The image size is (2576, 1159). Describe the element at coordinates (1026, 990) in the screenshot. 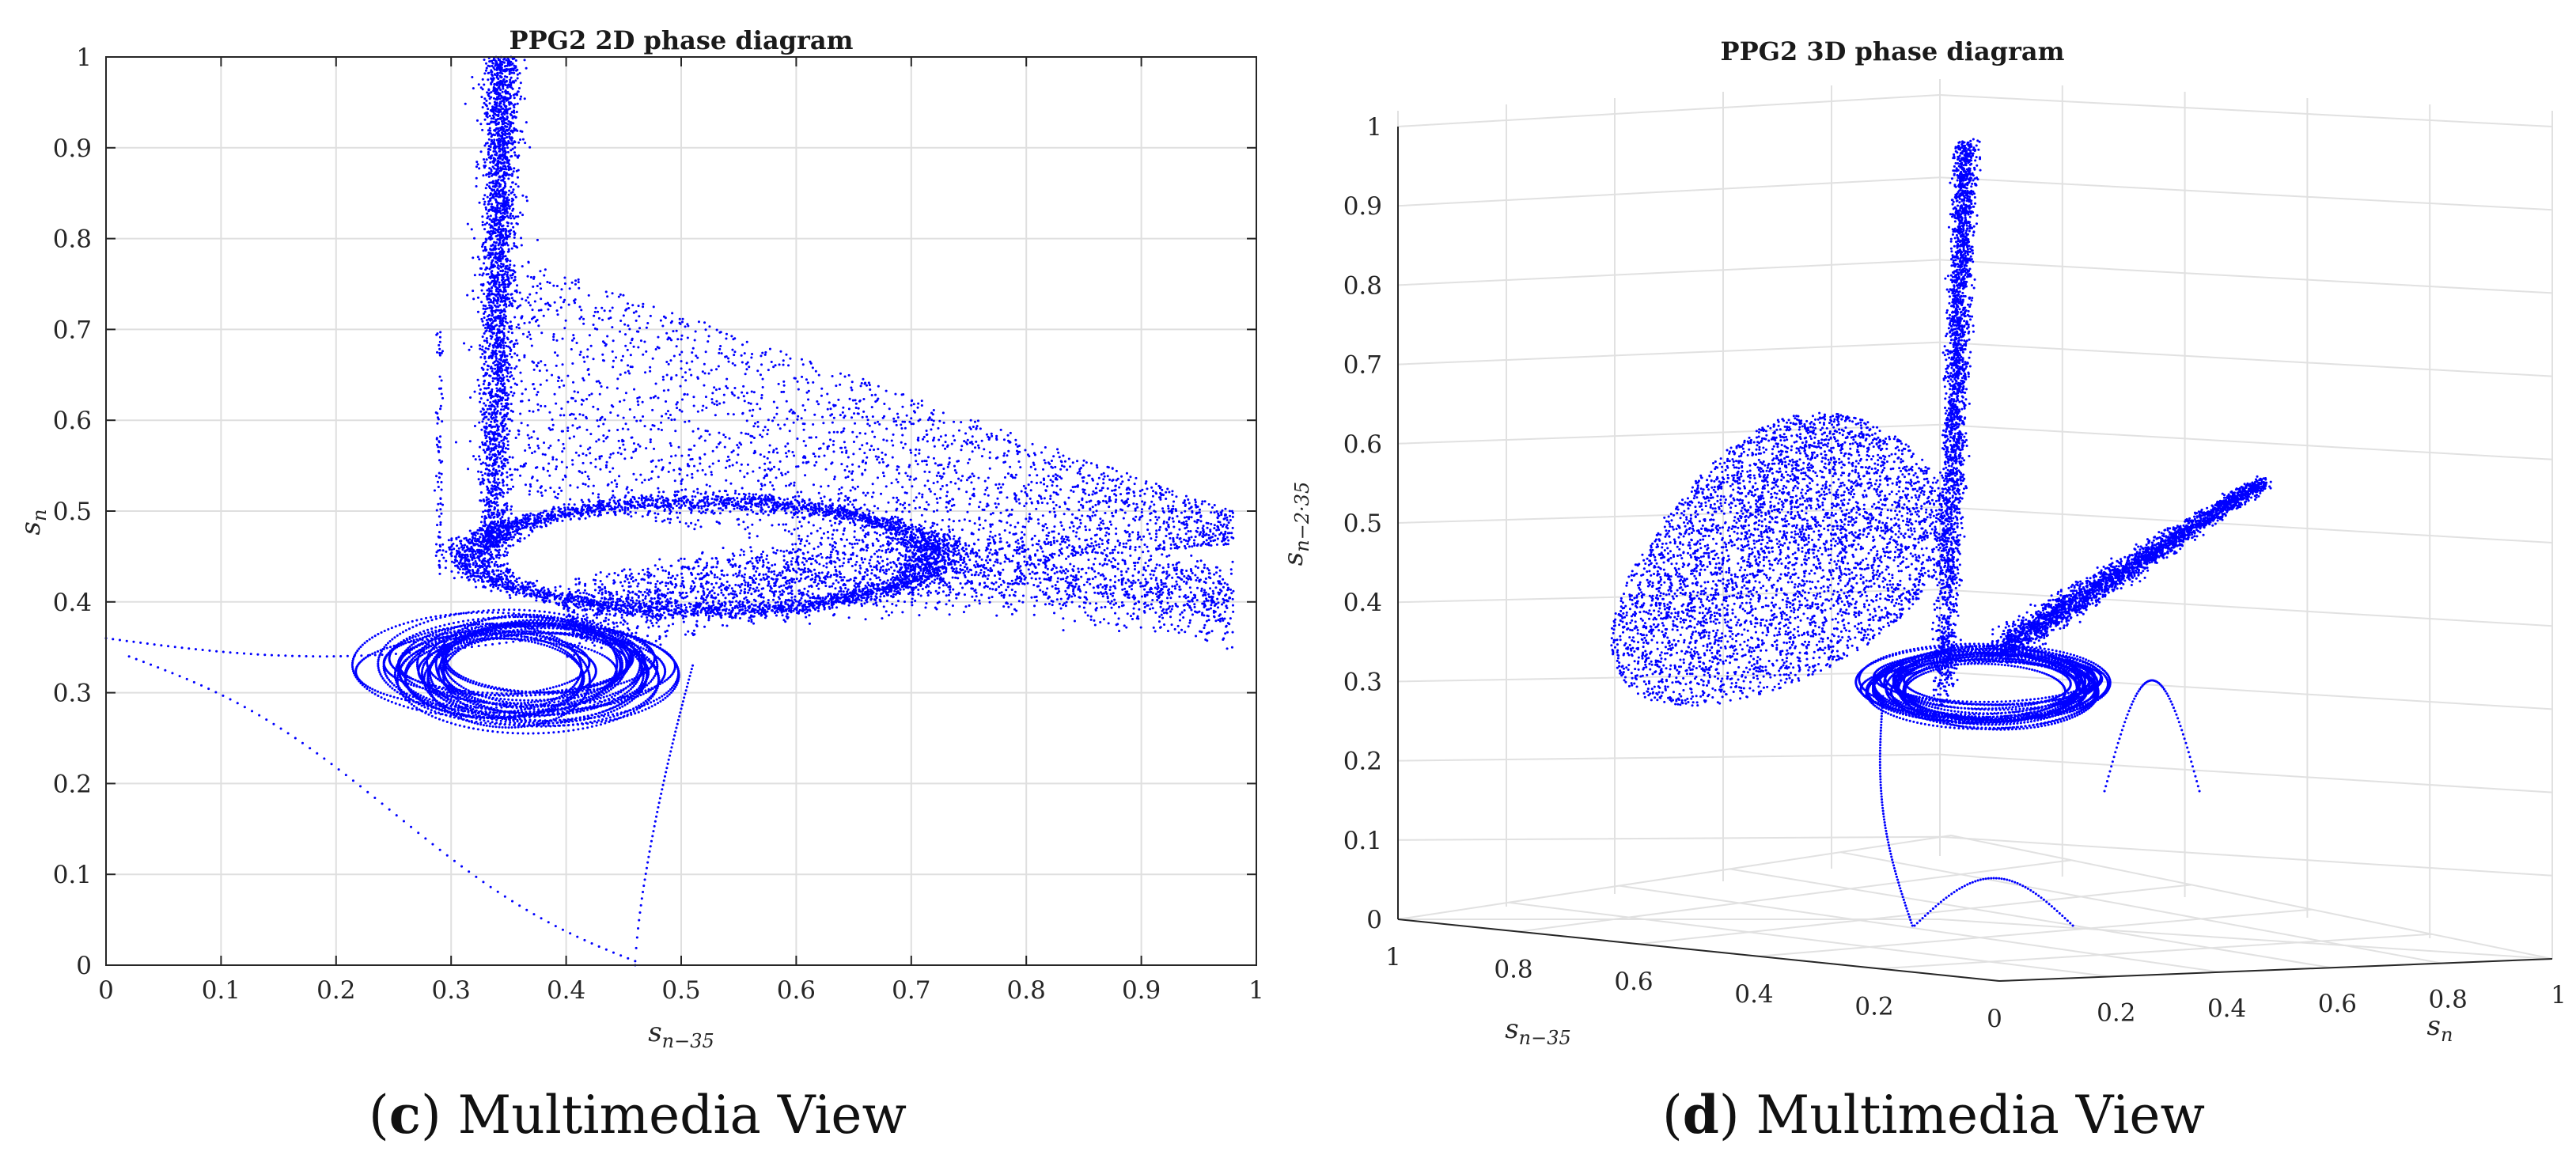

I see `x-tick-label: 0.8` at that location.